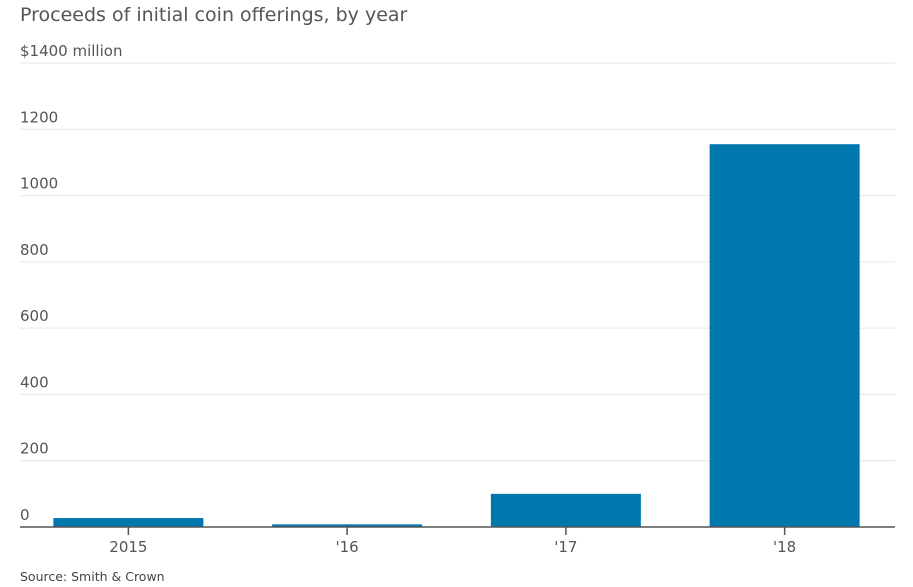  What do you see at coordinates (39, 184) in the screenshot?
I see `y-tick-label: 1000` at bounding box center [39, 184].